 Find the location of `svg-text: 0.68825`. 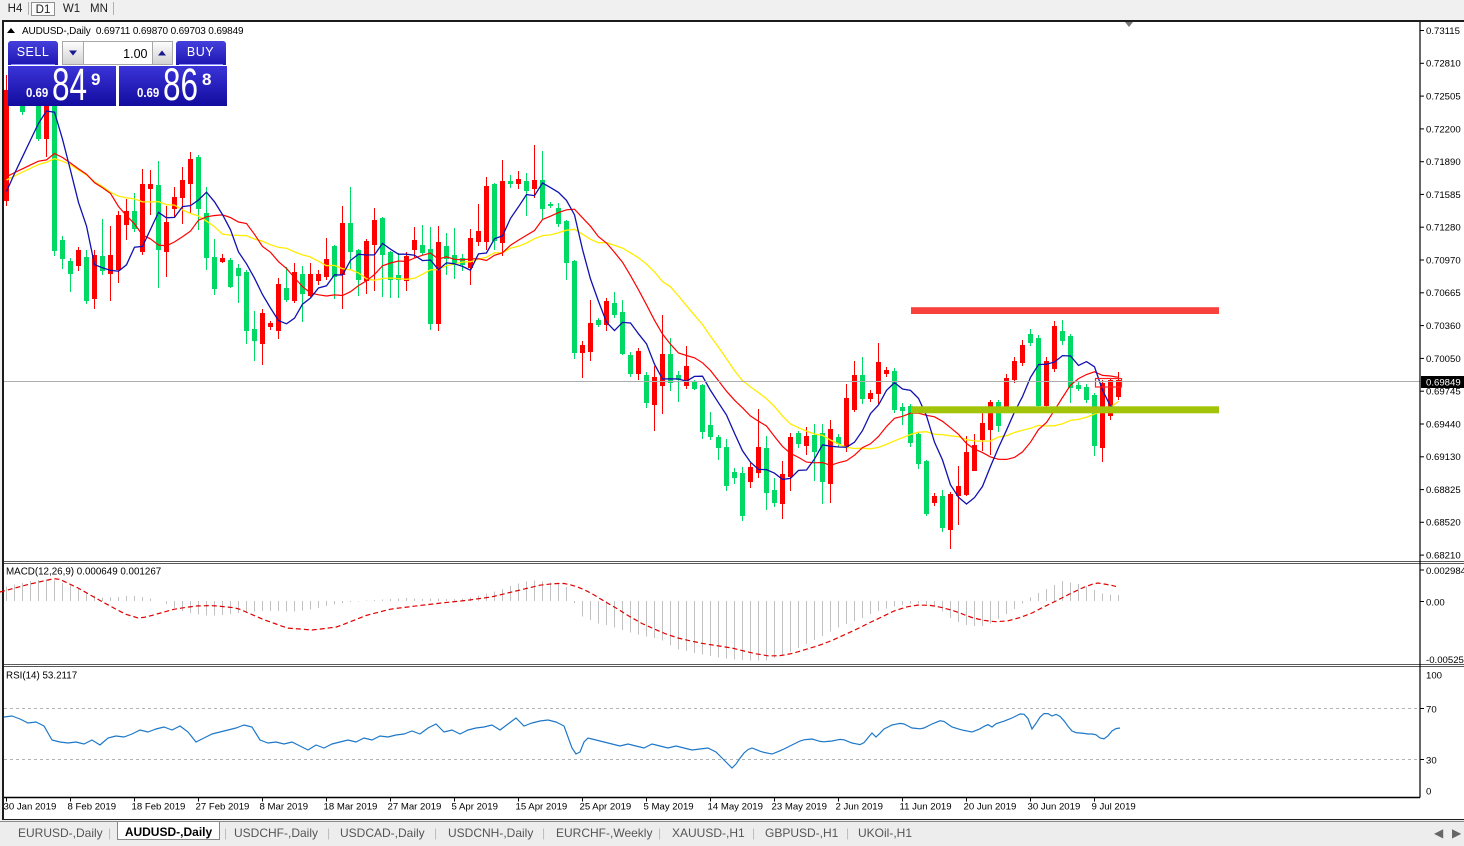

svg-text: 0.68825 is located at coordinates (1443, 490).